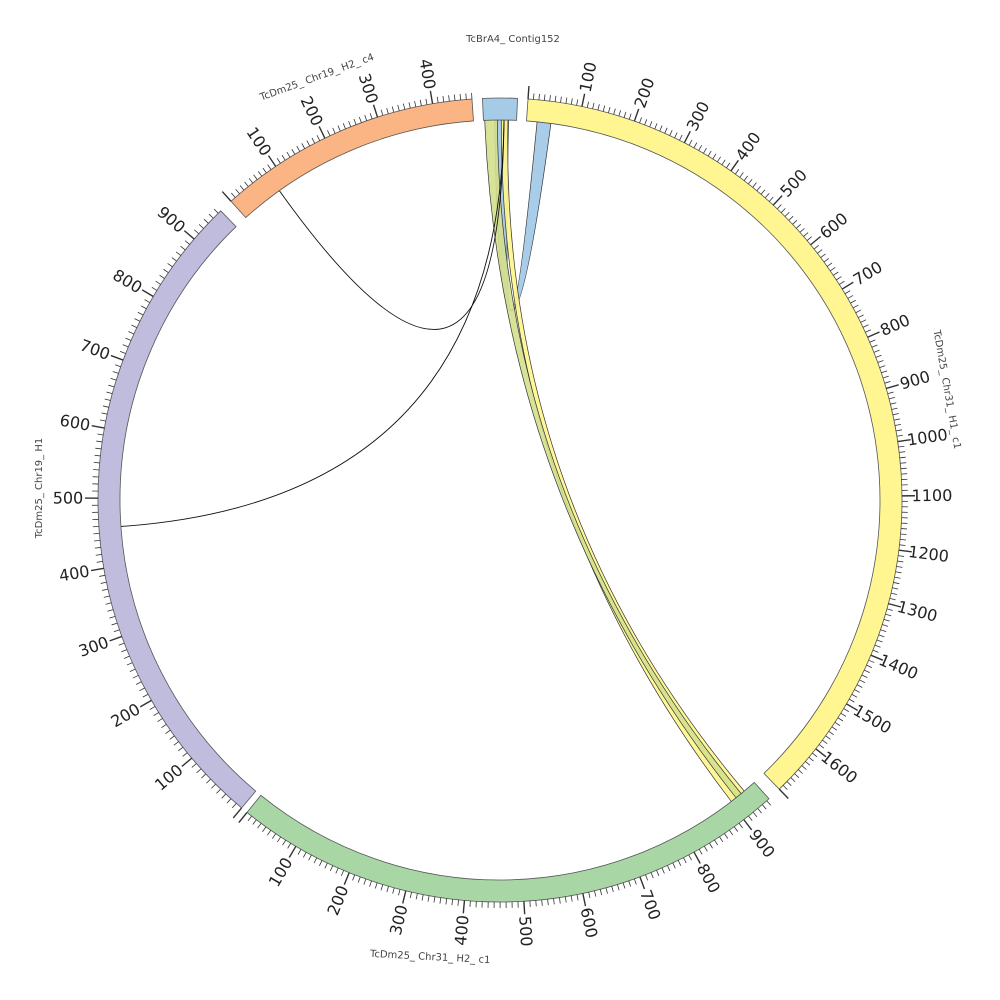 The image size is (1000, 1000). I want to click on tick-label: 200, so click(644, 92).